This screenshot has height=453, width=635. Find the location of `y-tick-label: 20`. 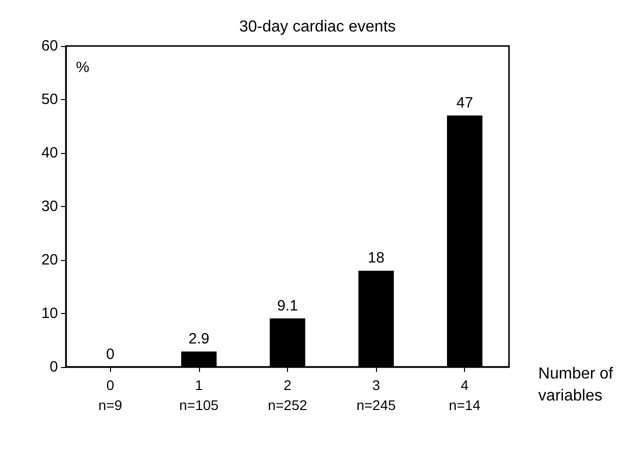

y-tick-label: 20 is located at coordinates (49, 260).